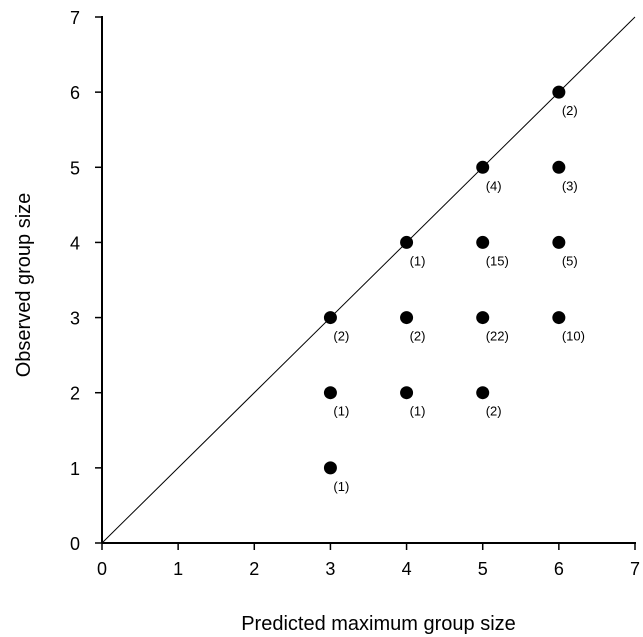  I want to click on x-tick-label: 1, so click(178, 569).